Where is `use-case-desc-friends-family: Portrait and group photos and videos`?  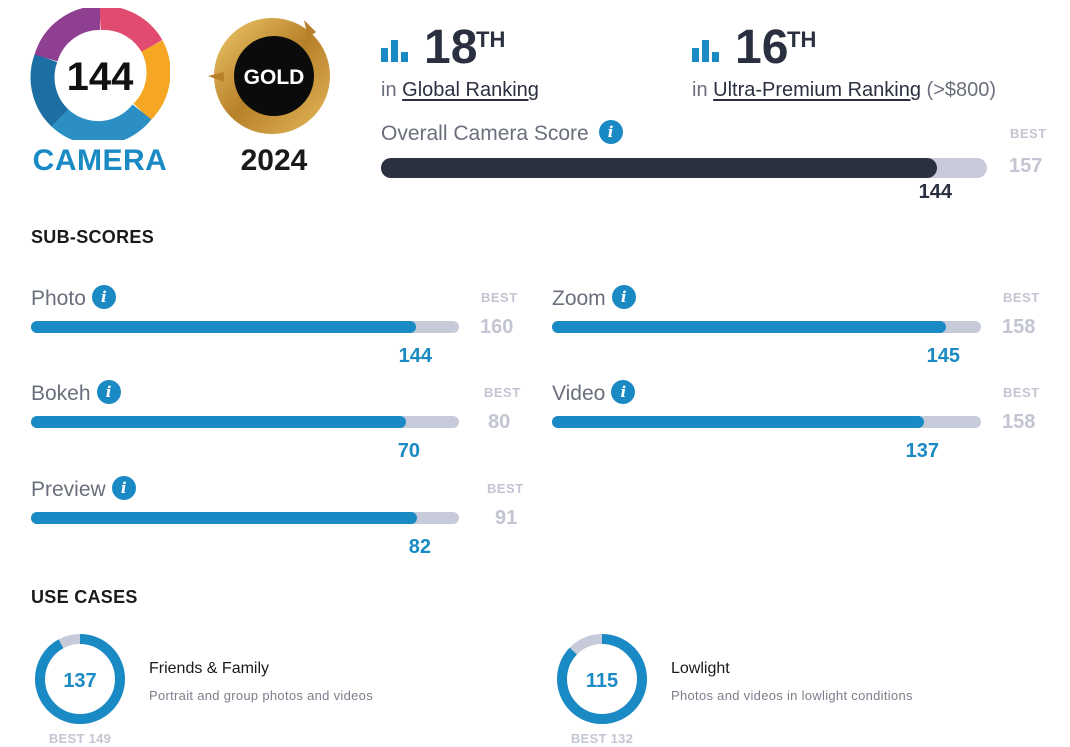
use-case-desc-friends-family: Portrait and group photos and videos is located at coordinates (261, 695).